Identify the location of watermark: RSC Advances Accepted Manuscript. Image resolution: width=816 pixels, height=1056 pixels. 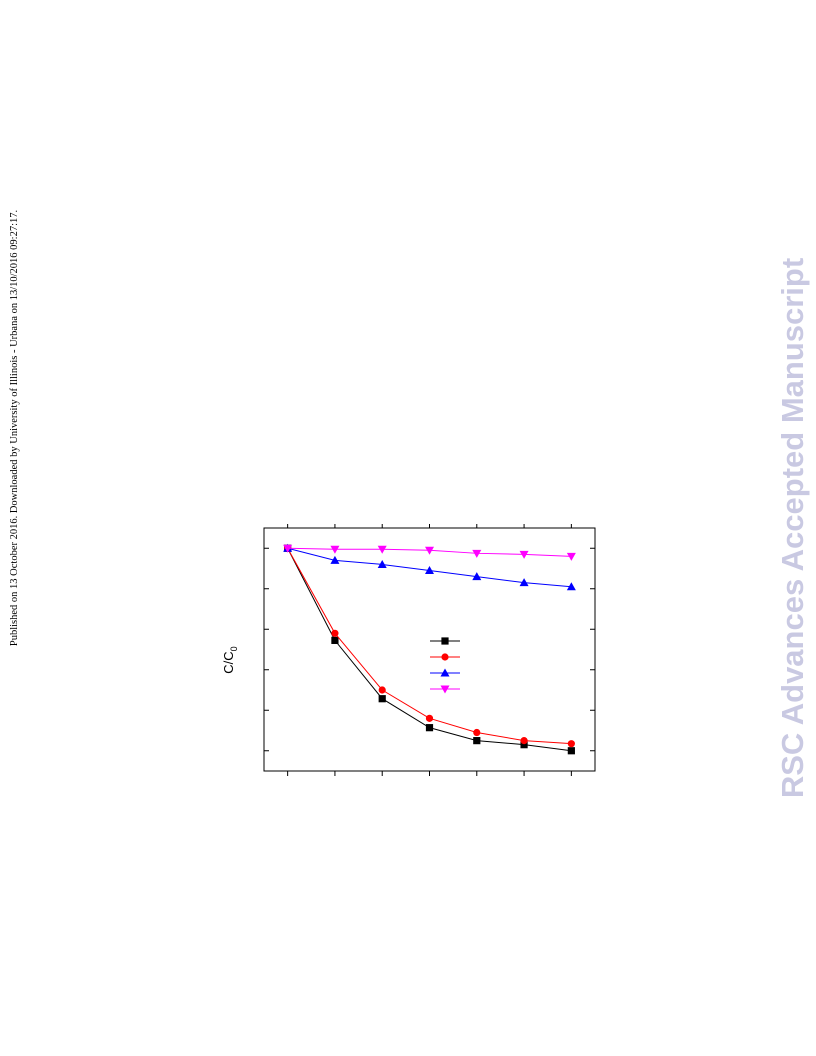
(792, 528).